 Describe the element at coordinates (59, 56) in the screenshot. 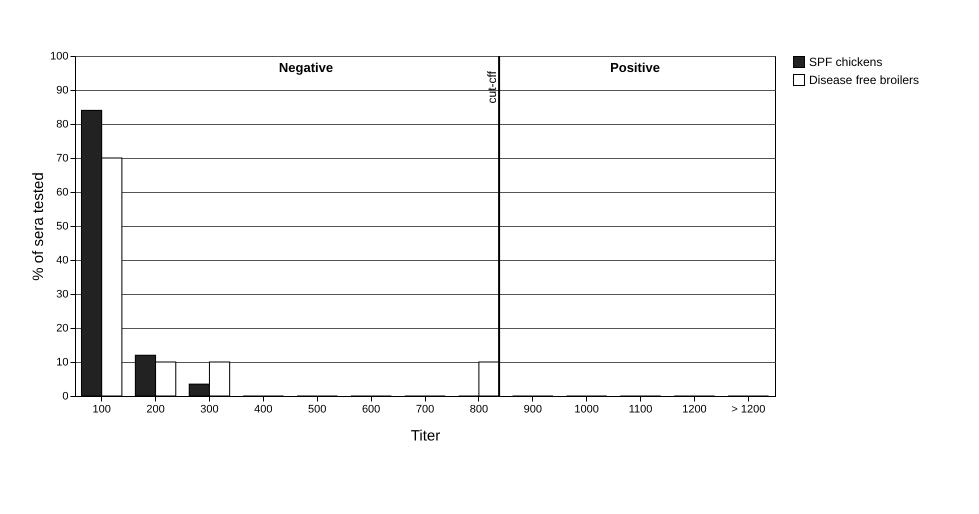

I see `y-tick-label: 100` at that location.